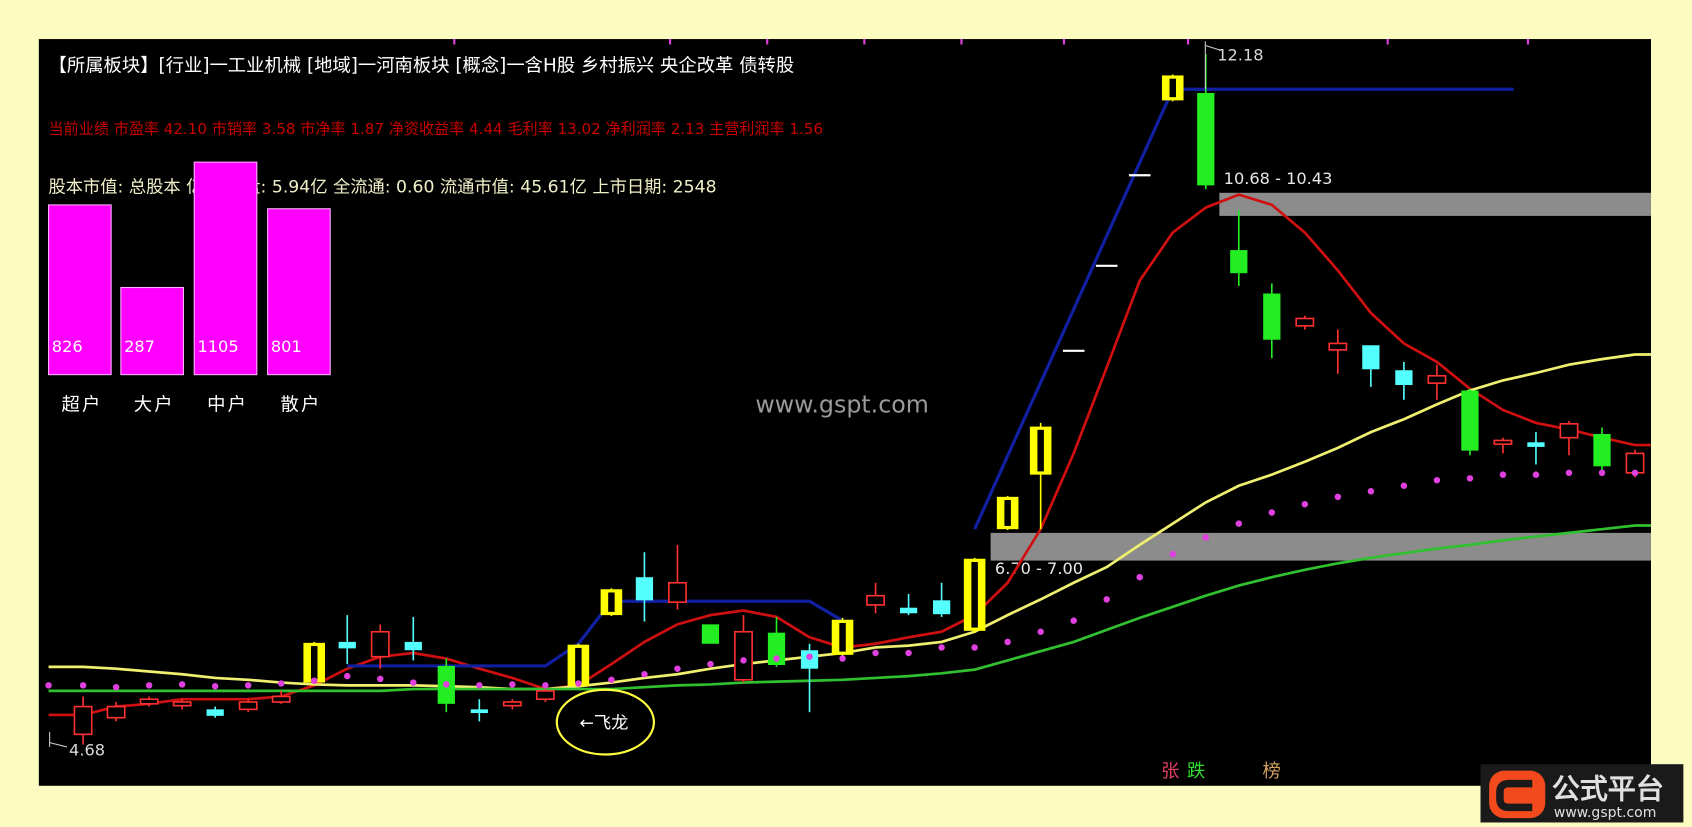  Describe the element at coordinates (227, 404) in the screenshot. I see `holder-bar-label: 中户` at that location.